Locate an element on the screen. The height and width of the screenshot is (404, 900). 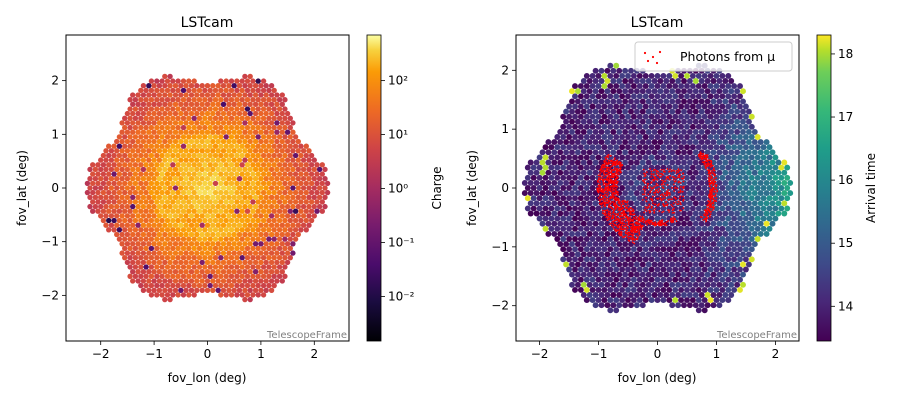
legend-marker-point is located at coordinates (648, 61).